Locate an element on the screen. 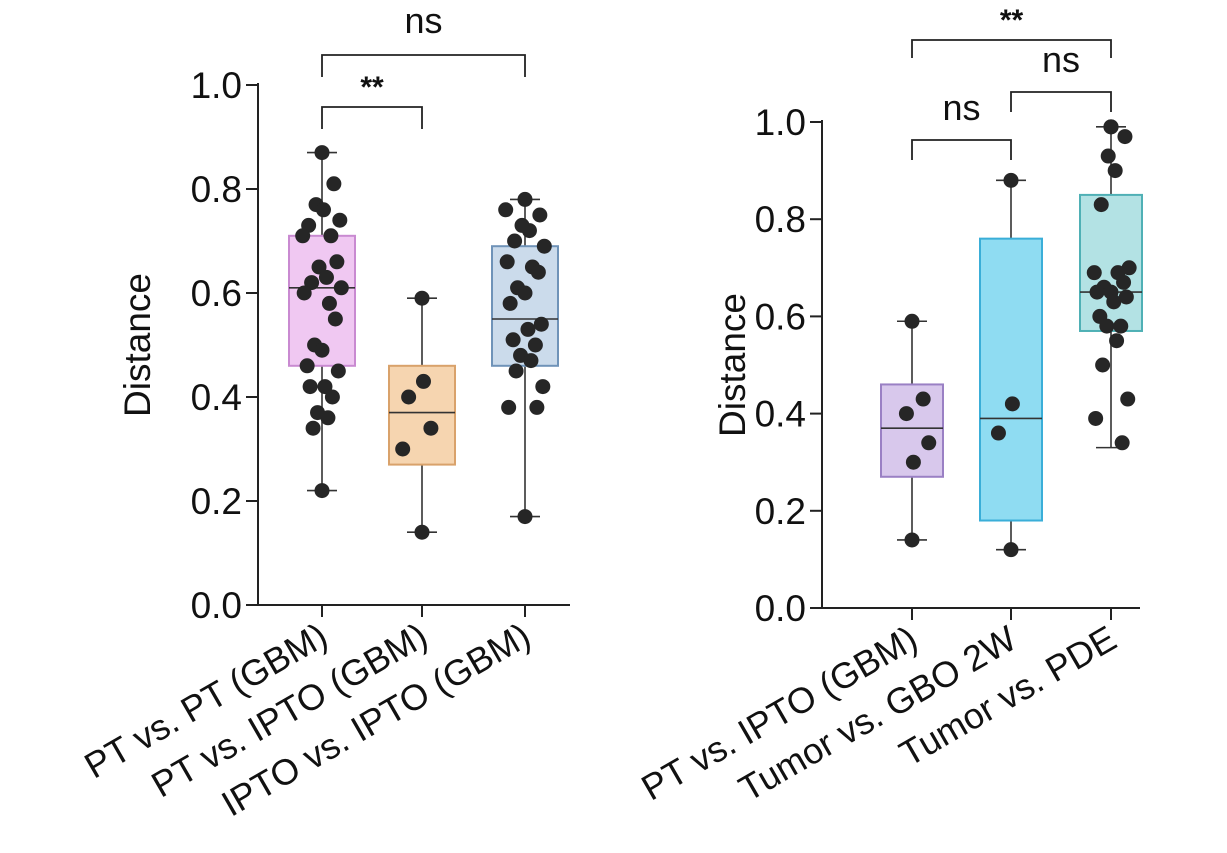  y-tick-label: 0.4 is located at coordinates (780, 414).